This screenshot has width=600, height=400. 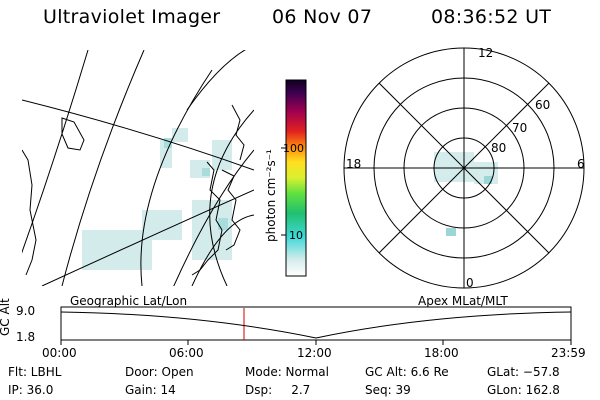 I want to click on altitude-xtick-0600: 06:00, so click(x=186, y=353).